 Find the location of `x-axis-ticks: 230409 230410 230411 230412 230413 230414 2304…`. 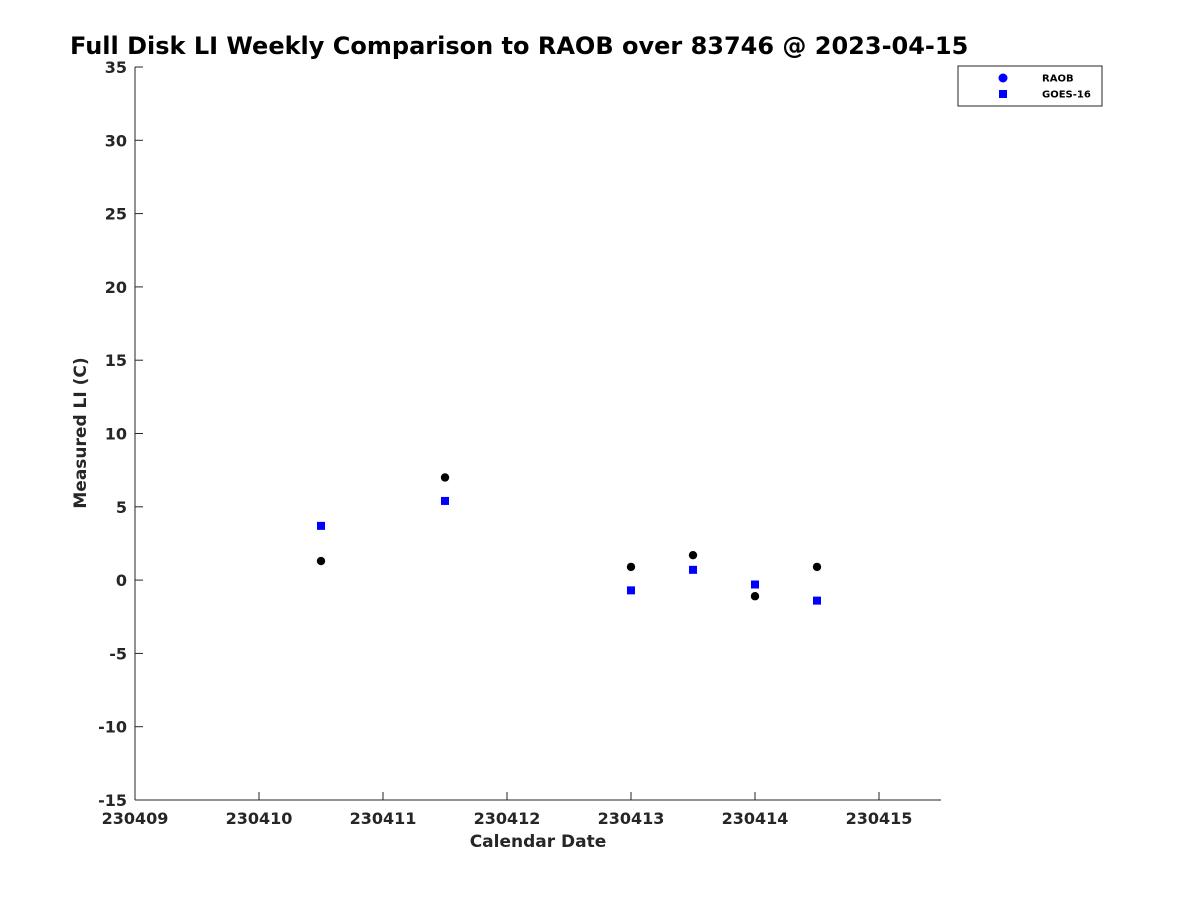

x-axis-ticks: 230409 230410 230411 230412 230413 230414 2304… is located at coordinates (507, 810).